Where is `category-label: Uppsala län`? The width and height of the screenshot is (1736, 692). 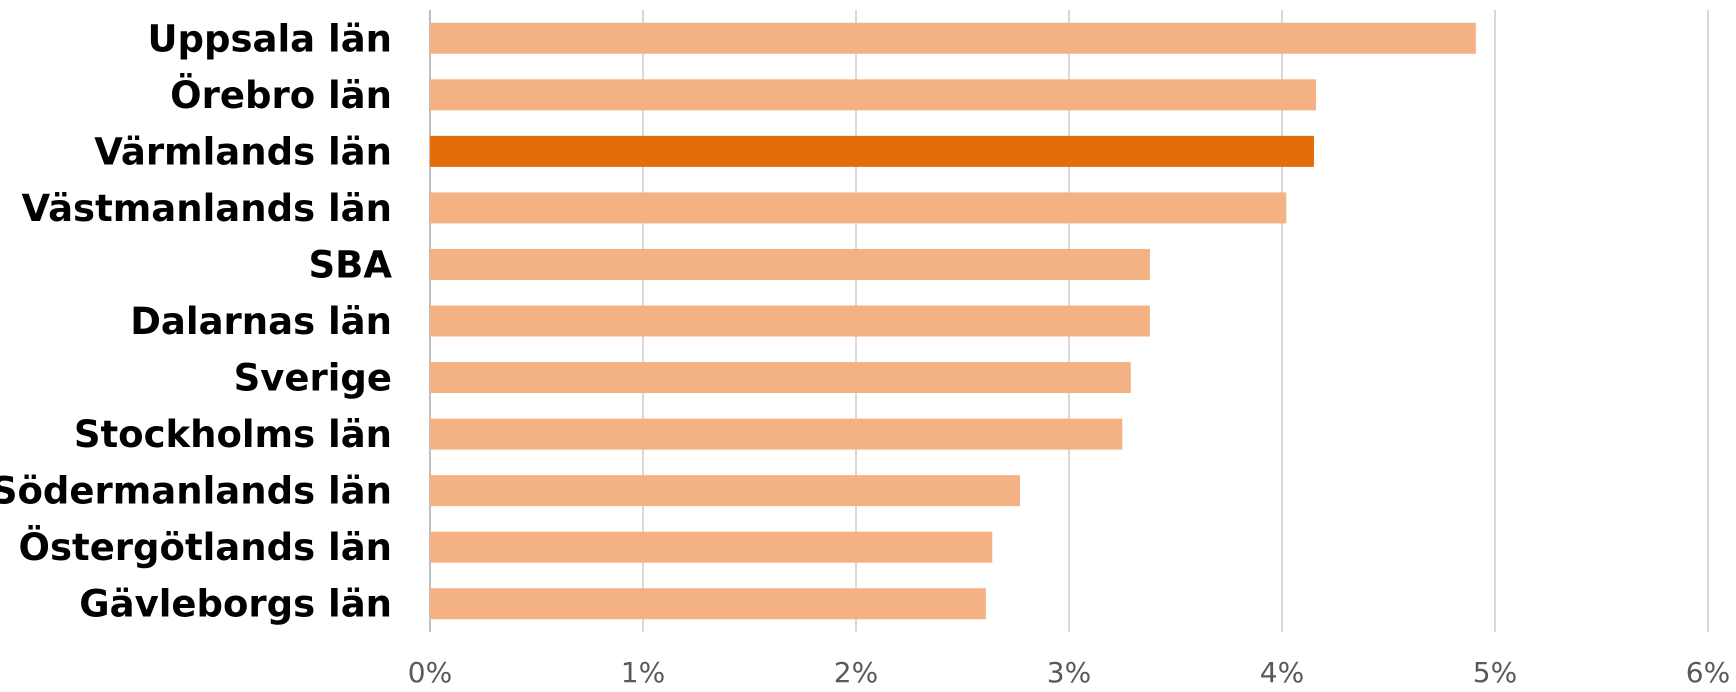
category-label: Uppsala län is located at coordinates (269, 38).